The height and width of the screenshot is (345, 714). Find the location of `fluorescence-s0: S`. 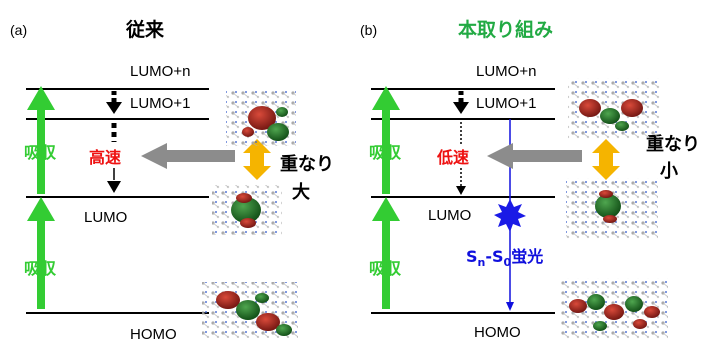

fluorescence-s0: S is located at coordinates (498, 256).